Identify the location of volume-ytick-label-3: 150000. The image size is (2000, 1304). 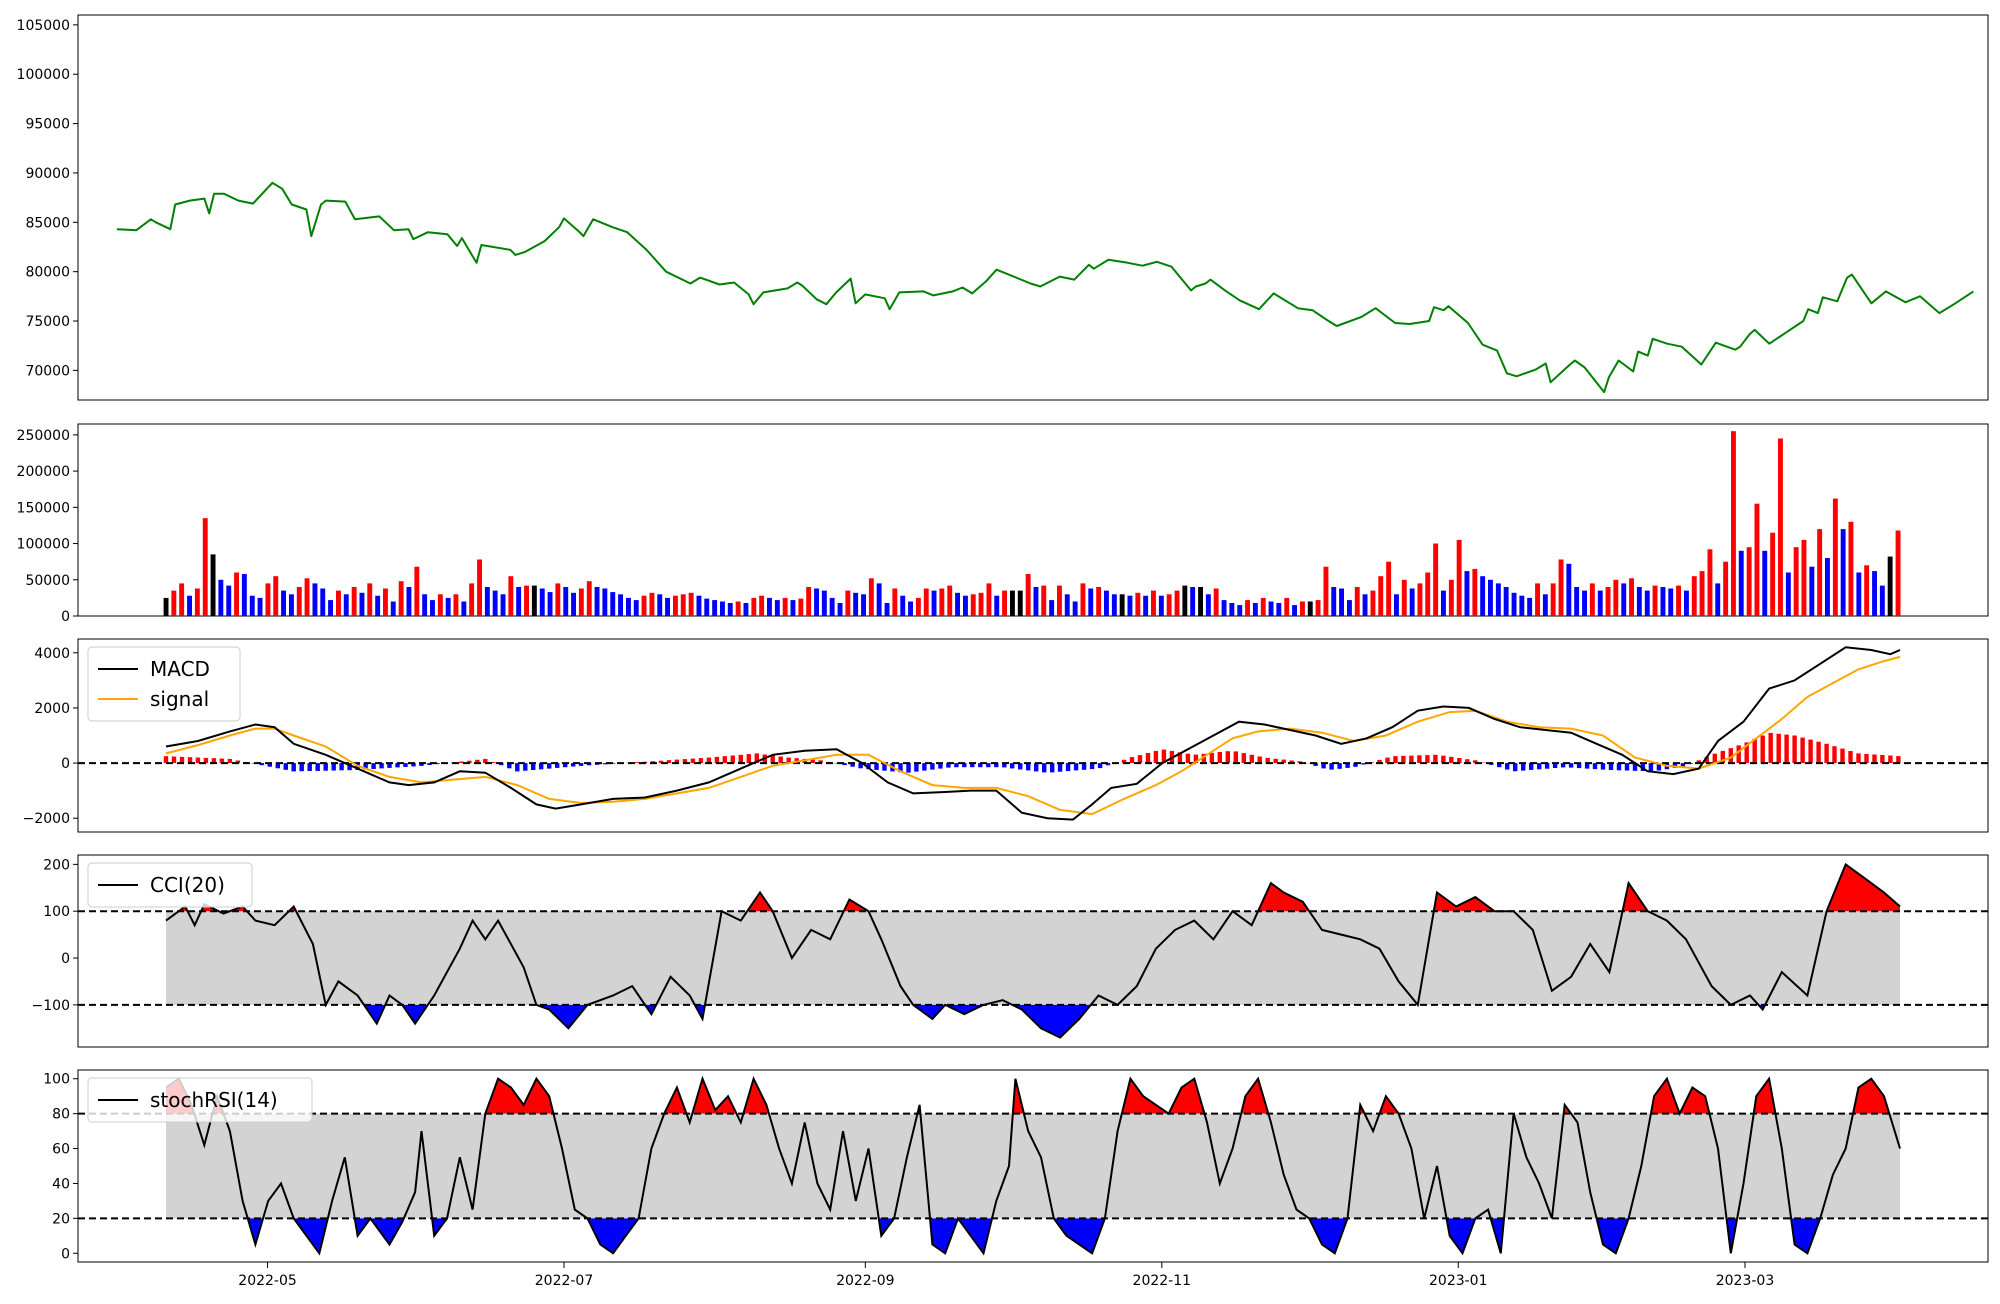
(43, 508).